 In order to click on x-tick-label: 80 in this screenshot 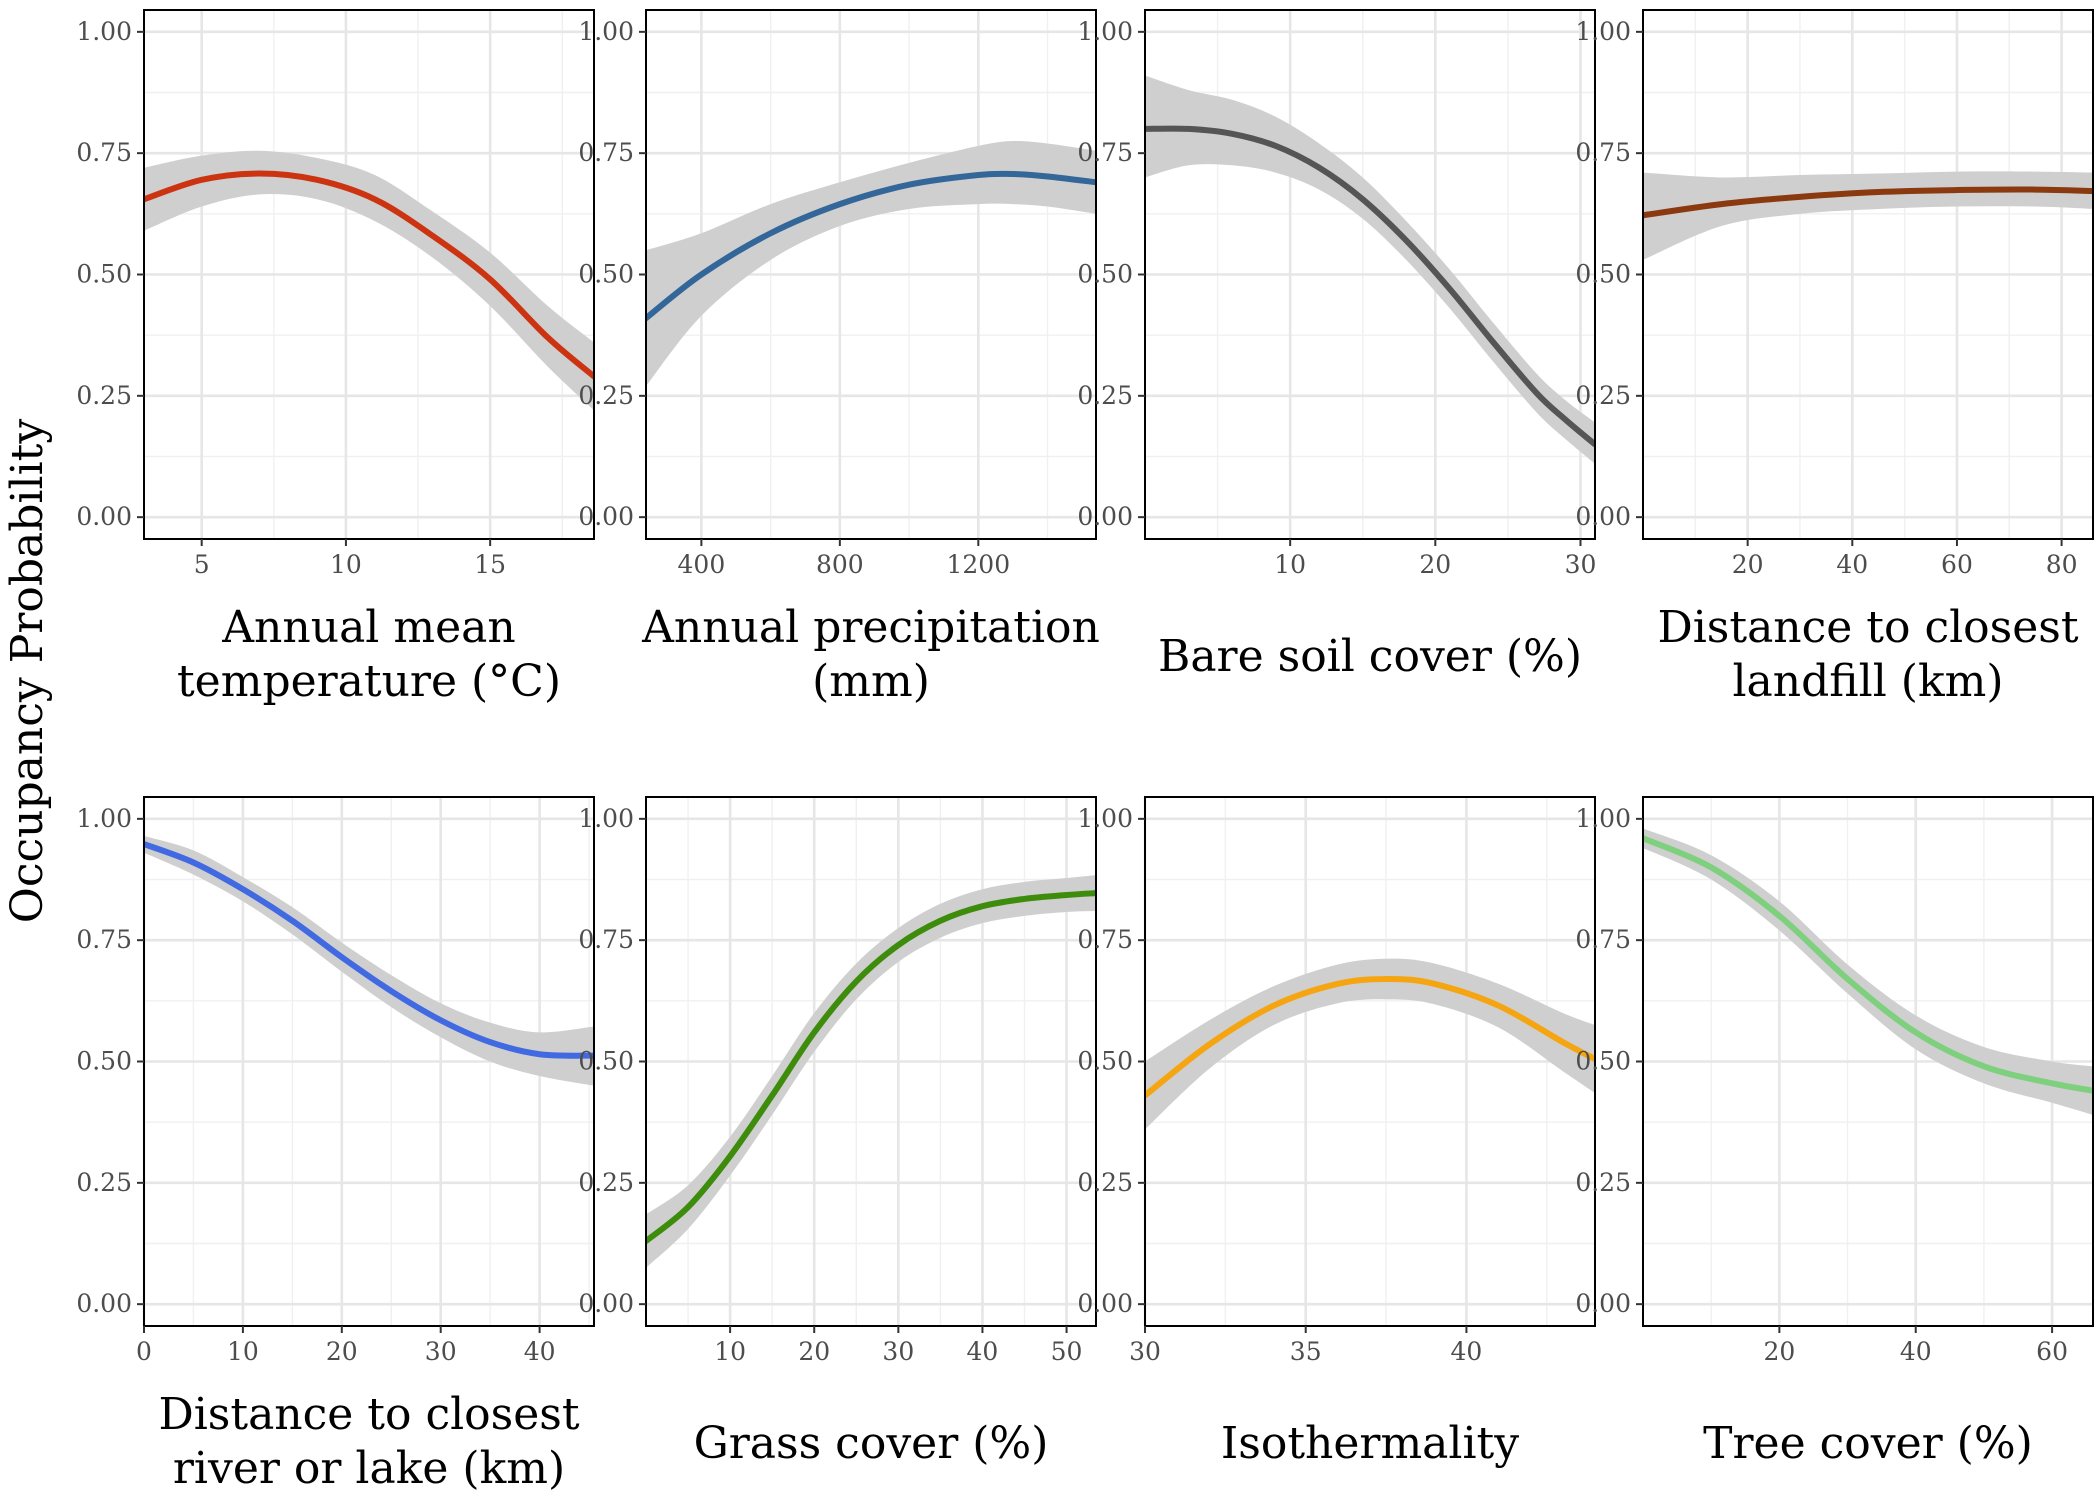, I will do `click(2062, 564)`.